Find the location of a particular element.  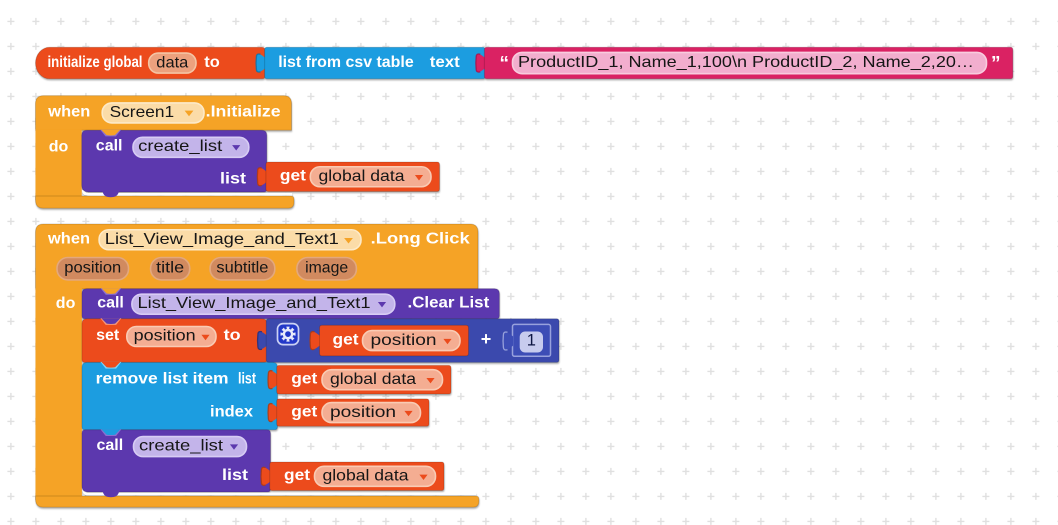

svg-text: initialize global is located at coordinates (95, 62).